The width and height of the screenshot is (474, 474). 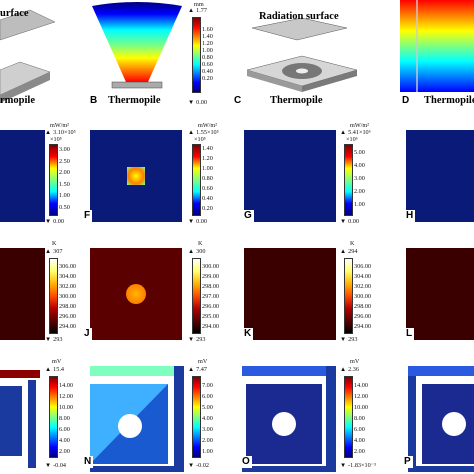 What do you see at coordinates (137, 419) in the screenshot?
I see `panel-n-map` at bounding box center [137, 419].